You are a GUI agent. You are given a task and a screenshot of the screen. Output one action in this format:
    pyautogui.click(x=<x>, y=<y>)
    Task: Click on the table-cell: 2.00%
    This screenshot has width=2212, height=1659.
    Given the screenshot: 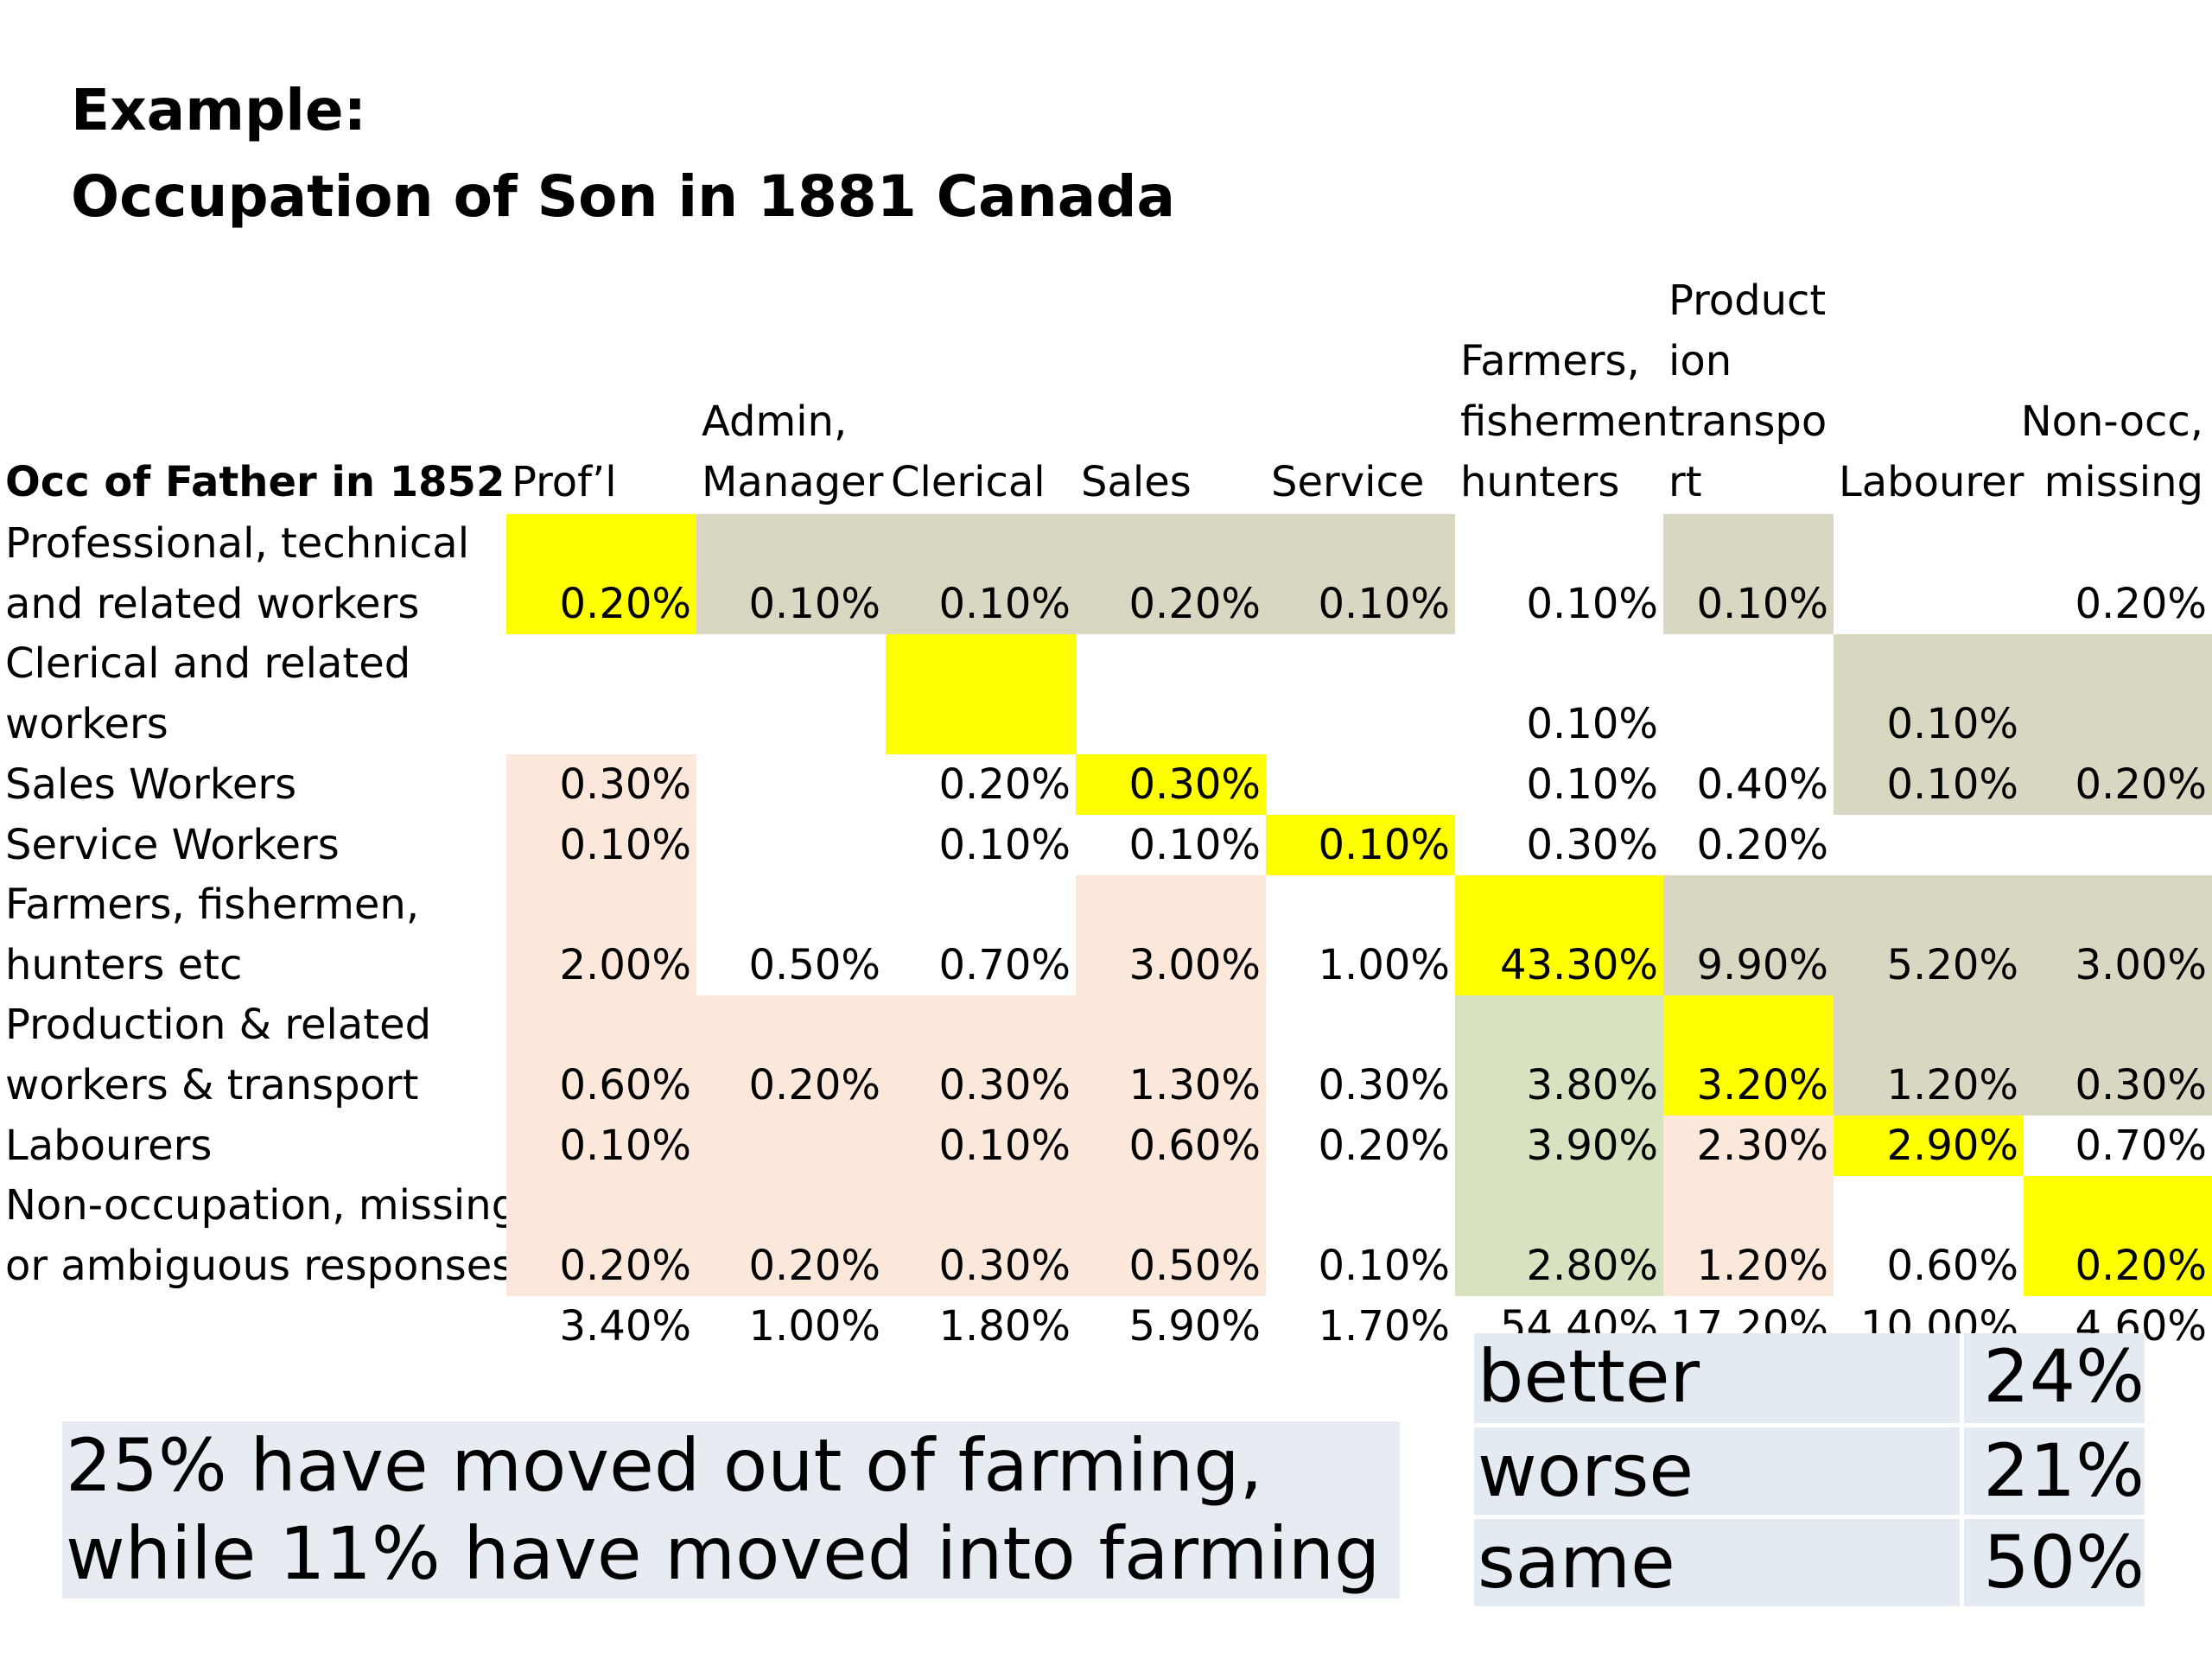 What is the action you would take?
    pyautogui.click(x=601, y=935)
    